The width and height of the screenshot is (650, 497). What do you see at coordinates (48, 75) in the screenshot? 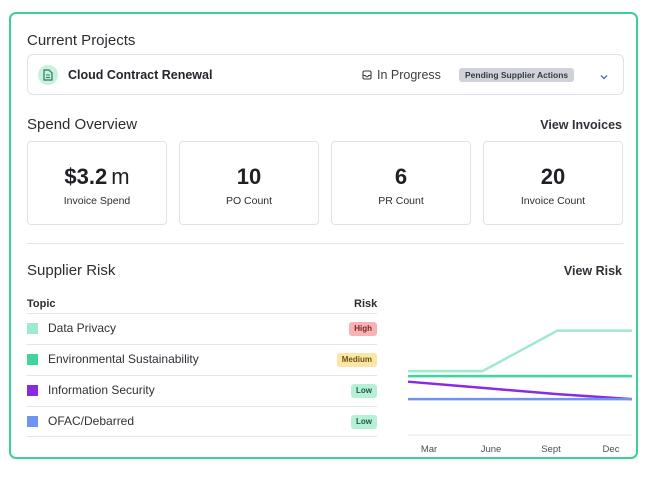
I see `document-icon` at bounding box center [48, 75].